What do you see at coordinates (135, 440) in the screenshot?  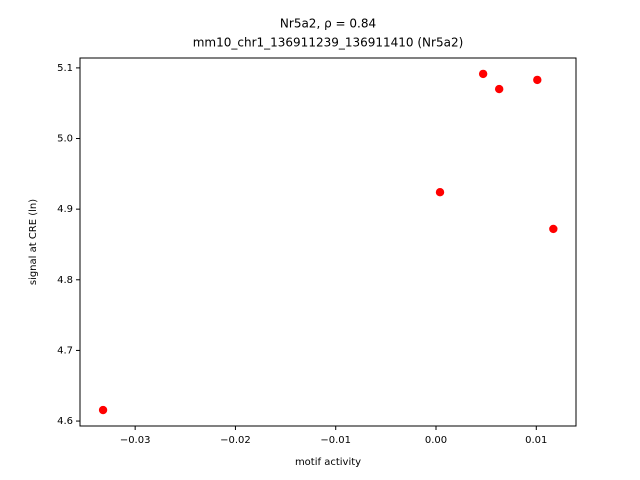 I see `x-tick-label: −0.03` at bounding box center [135, 440].